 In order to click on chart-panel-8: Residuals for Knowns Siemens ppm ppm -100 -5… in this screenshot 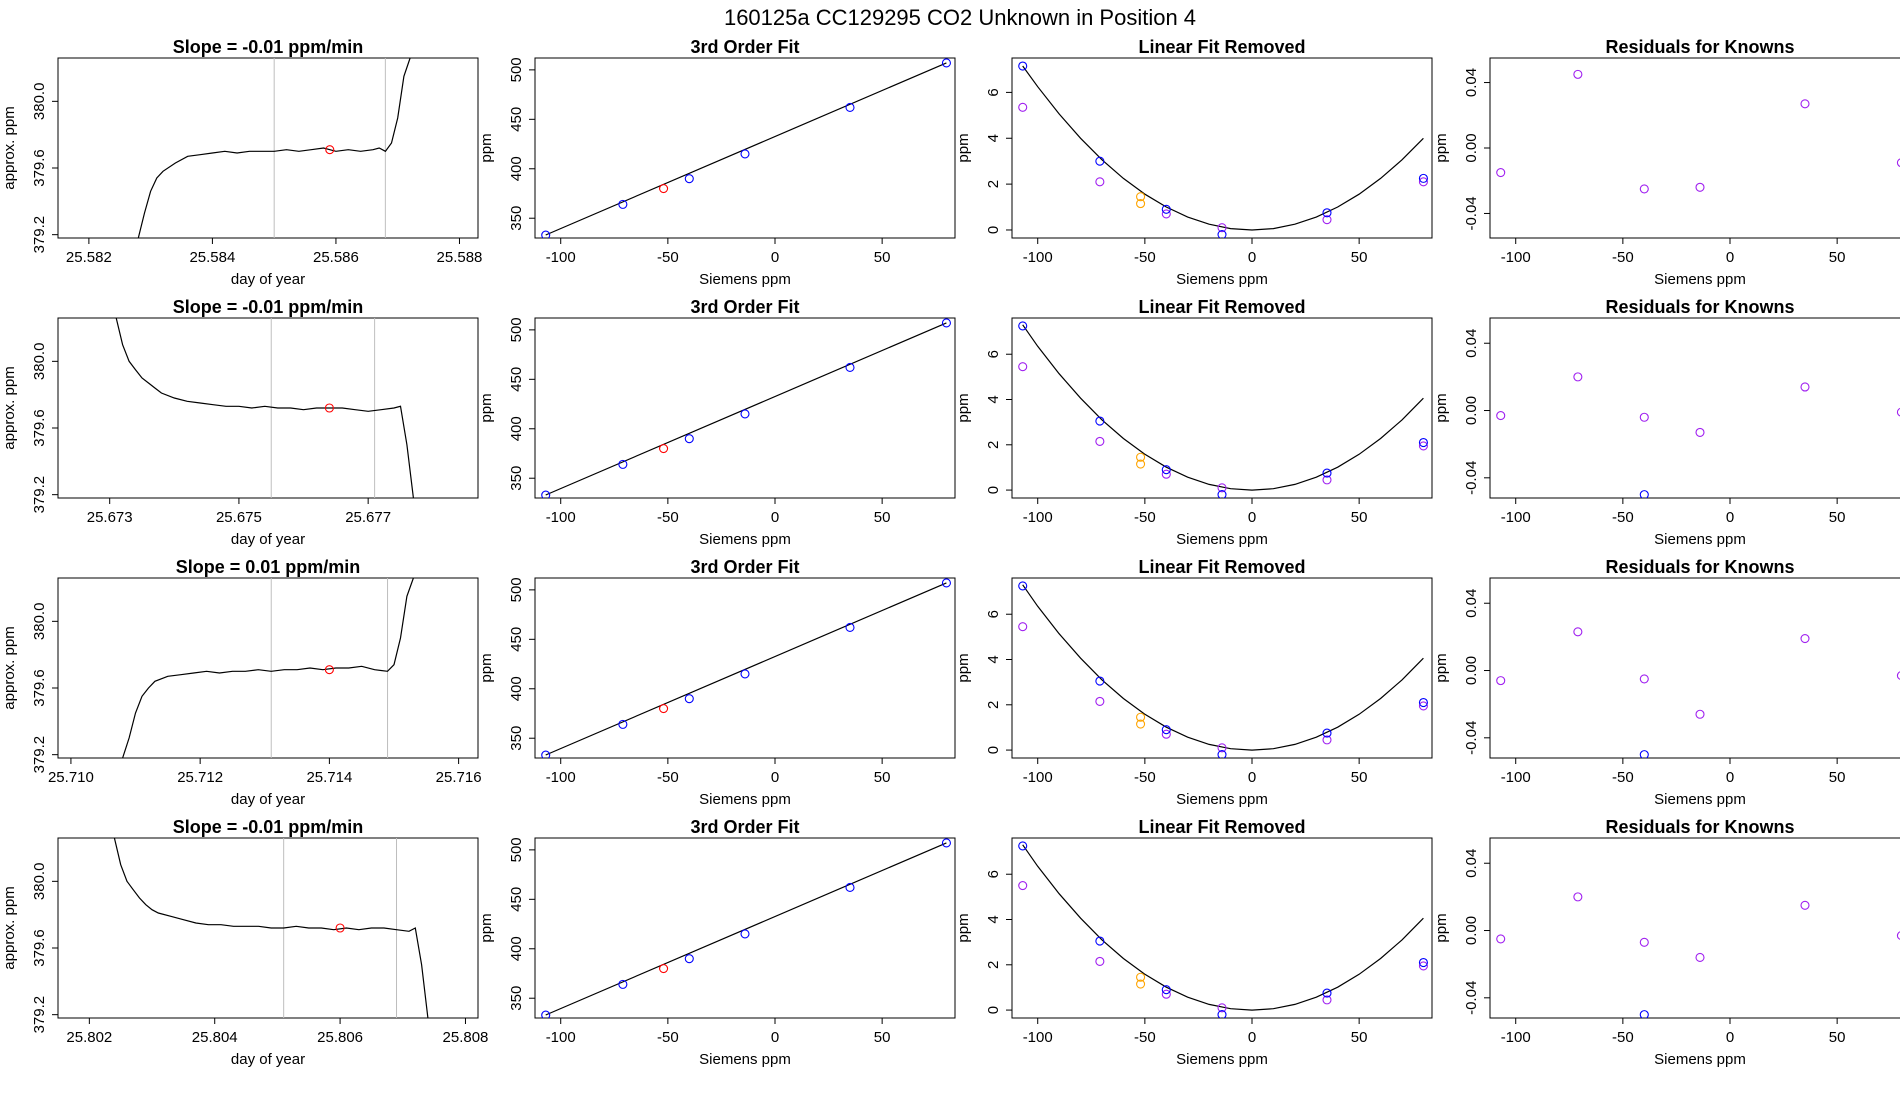, I will do `click(1666, 422)`.